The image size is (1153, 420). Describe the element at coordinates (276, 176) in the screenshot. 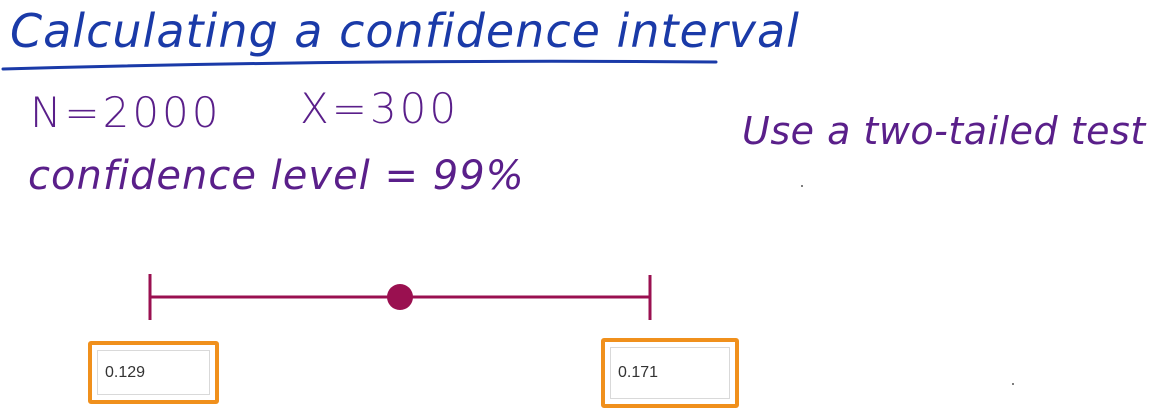

I see `confidence-level-text: confidence level = 99%` at that location.